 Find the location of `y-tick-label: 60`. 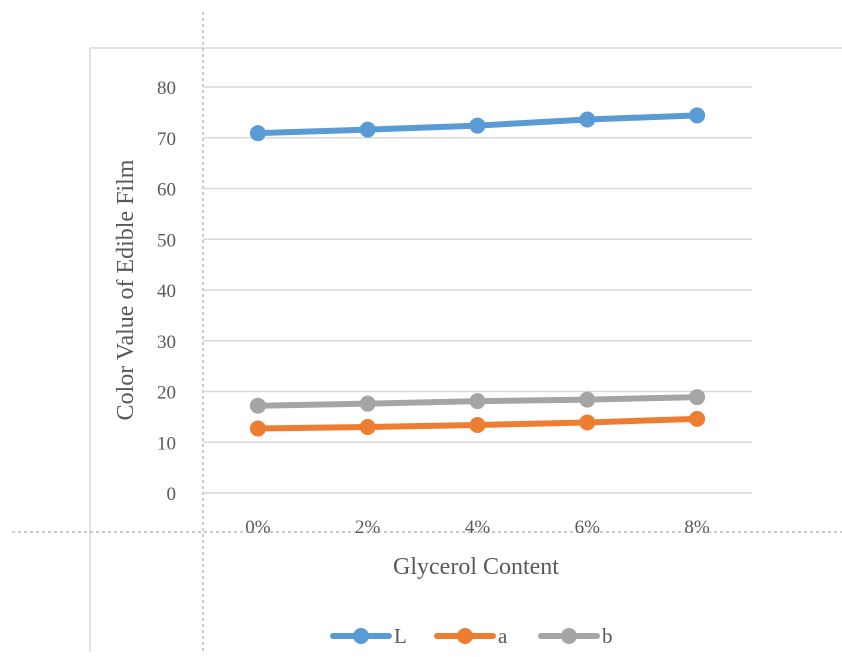

y-tick-label: 60 is located at coordinates (166, 190).